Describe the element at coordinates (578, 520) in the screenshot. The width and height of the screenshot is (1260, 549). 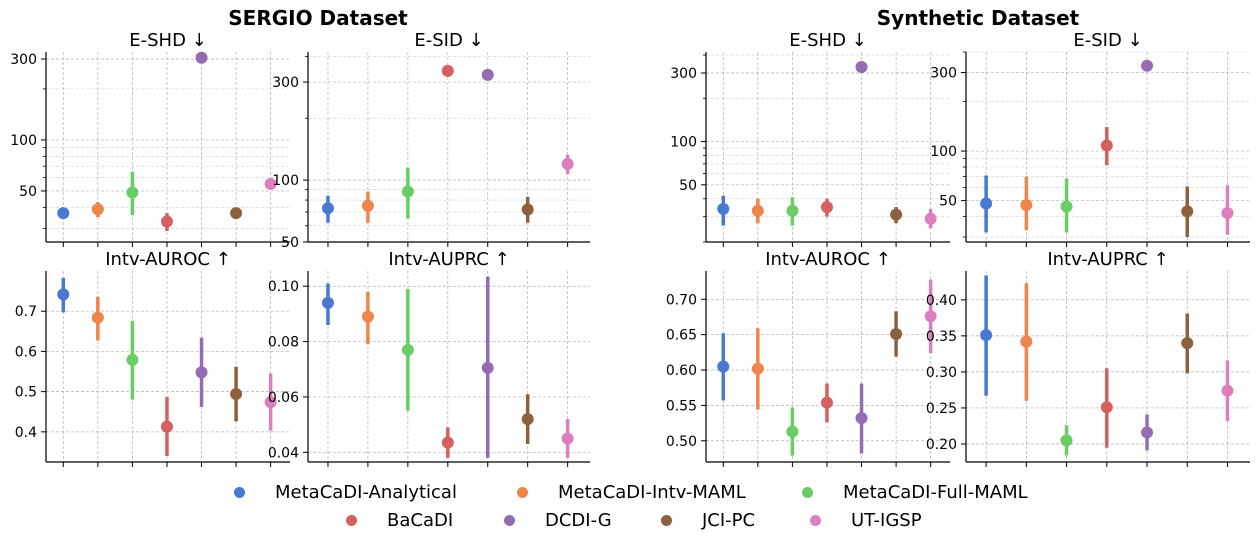
I see `legend-label-dcdi: DCDI-G` at that location.